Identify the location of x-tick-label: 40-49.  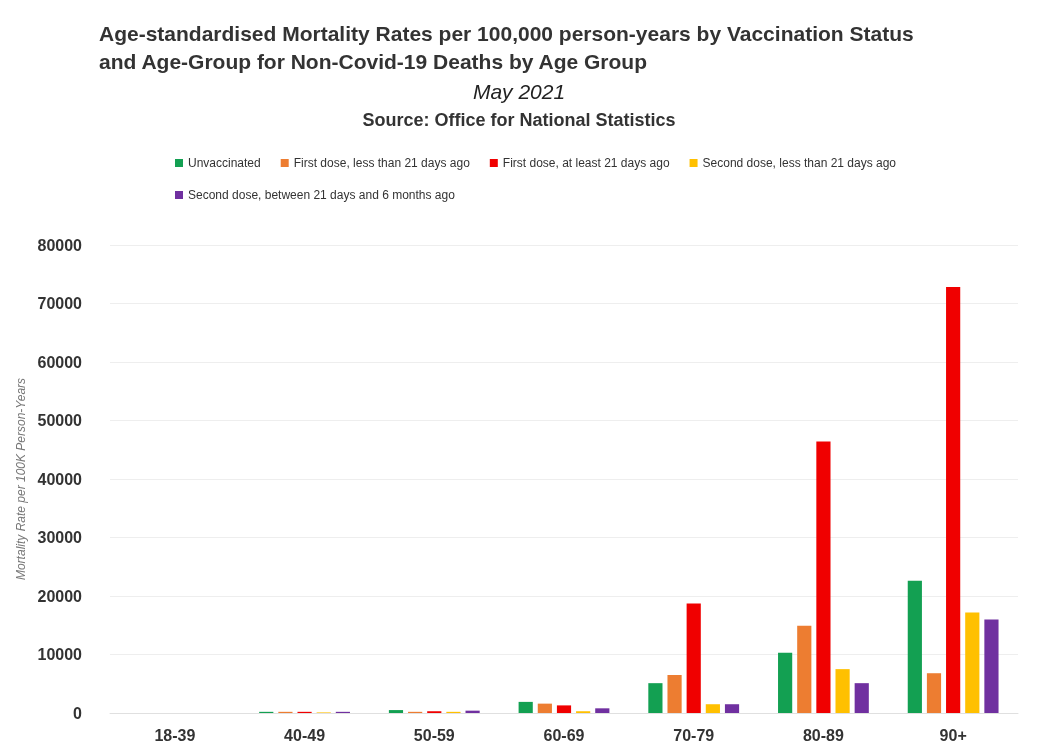
(305, 735).